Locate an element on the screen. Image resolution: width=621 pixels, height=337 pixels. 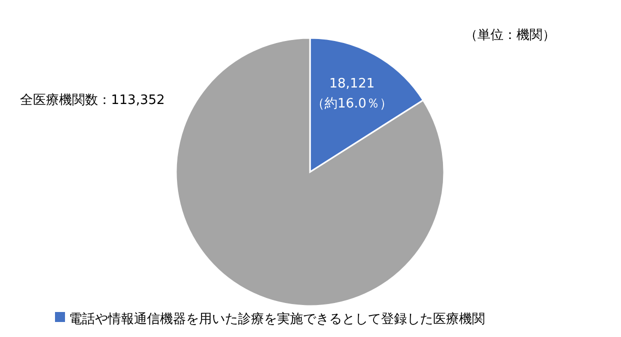
legend-label: 電話や情報通信機器を用いた診療を実施できるとして登録した医療機関 is located at coordinates (277, 319).